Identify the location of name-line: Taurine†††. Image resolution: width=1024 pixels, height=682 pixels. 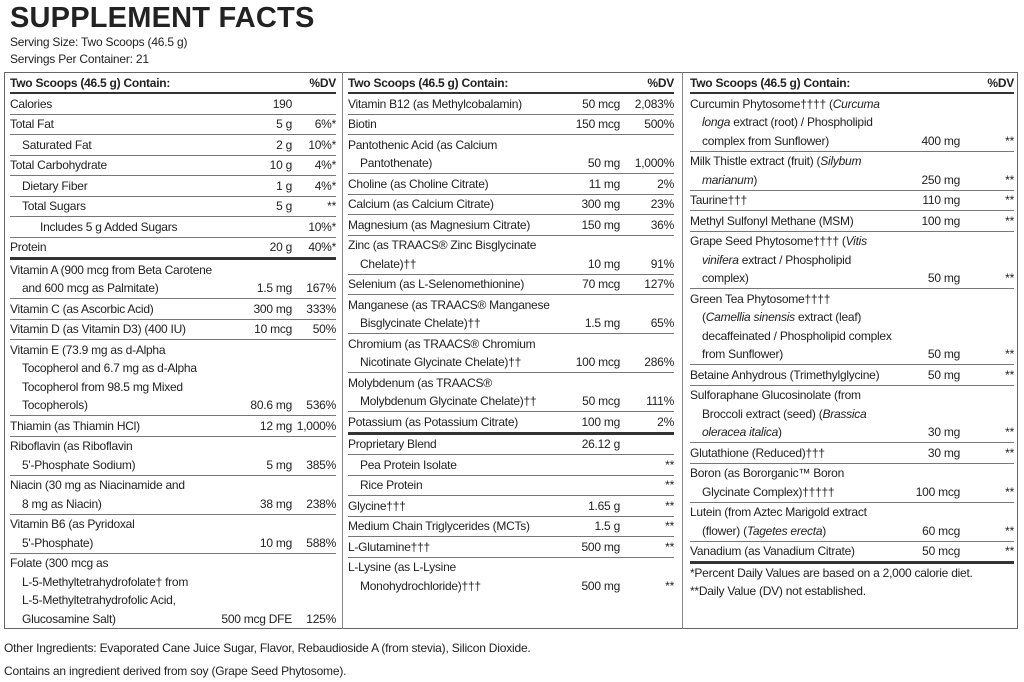
(718, 200).